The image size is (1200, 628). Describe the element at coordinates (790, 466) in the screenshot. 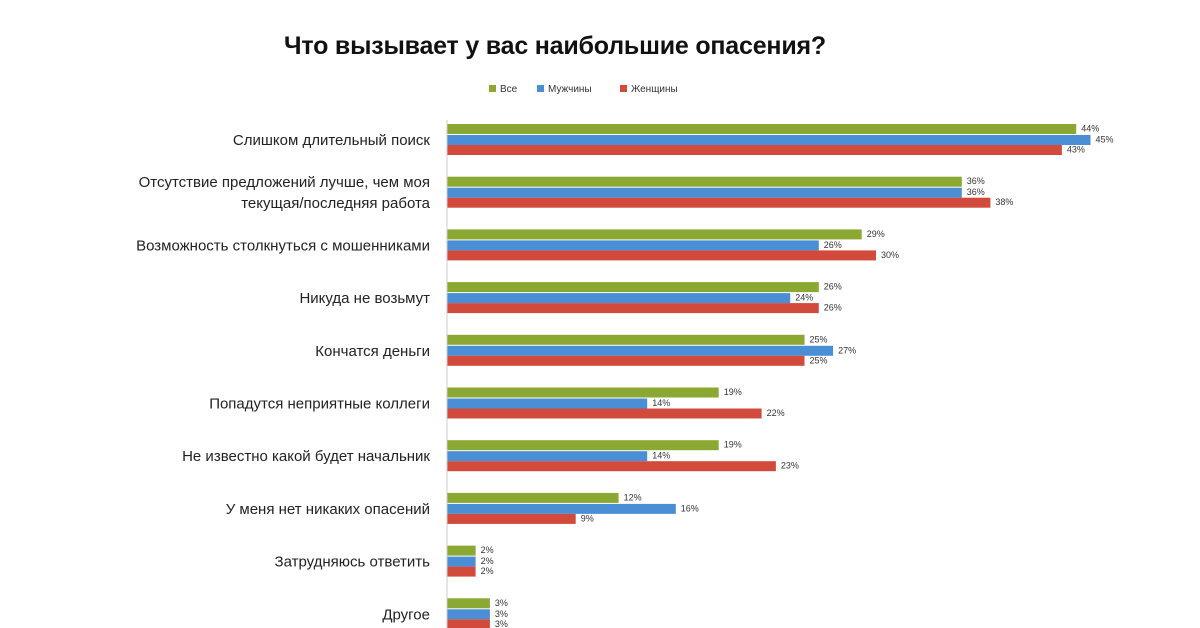

I see `value-label-6-2: 23%` at that location.